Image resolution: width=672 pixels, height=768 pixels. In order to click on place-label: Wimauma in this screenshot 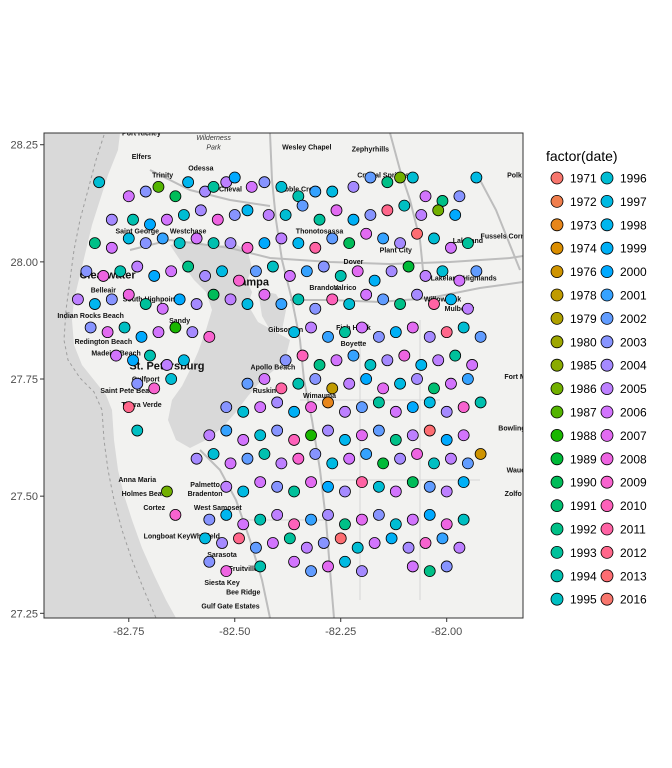, I will do `click(319, 396)`.